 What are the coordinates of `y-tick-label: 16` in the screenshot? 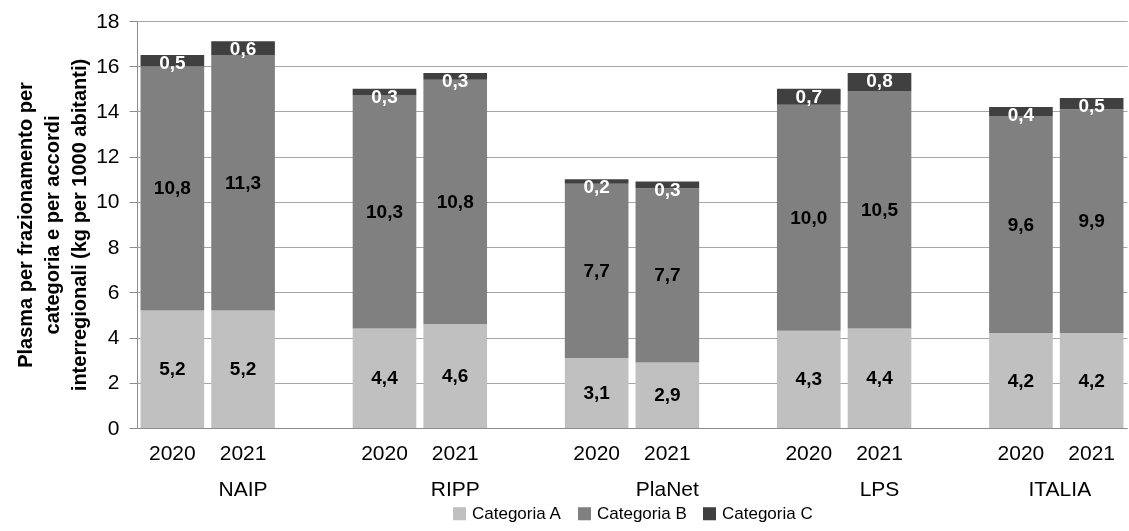 It's located at (108, 65).